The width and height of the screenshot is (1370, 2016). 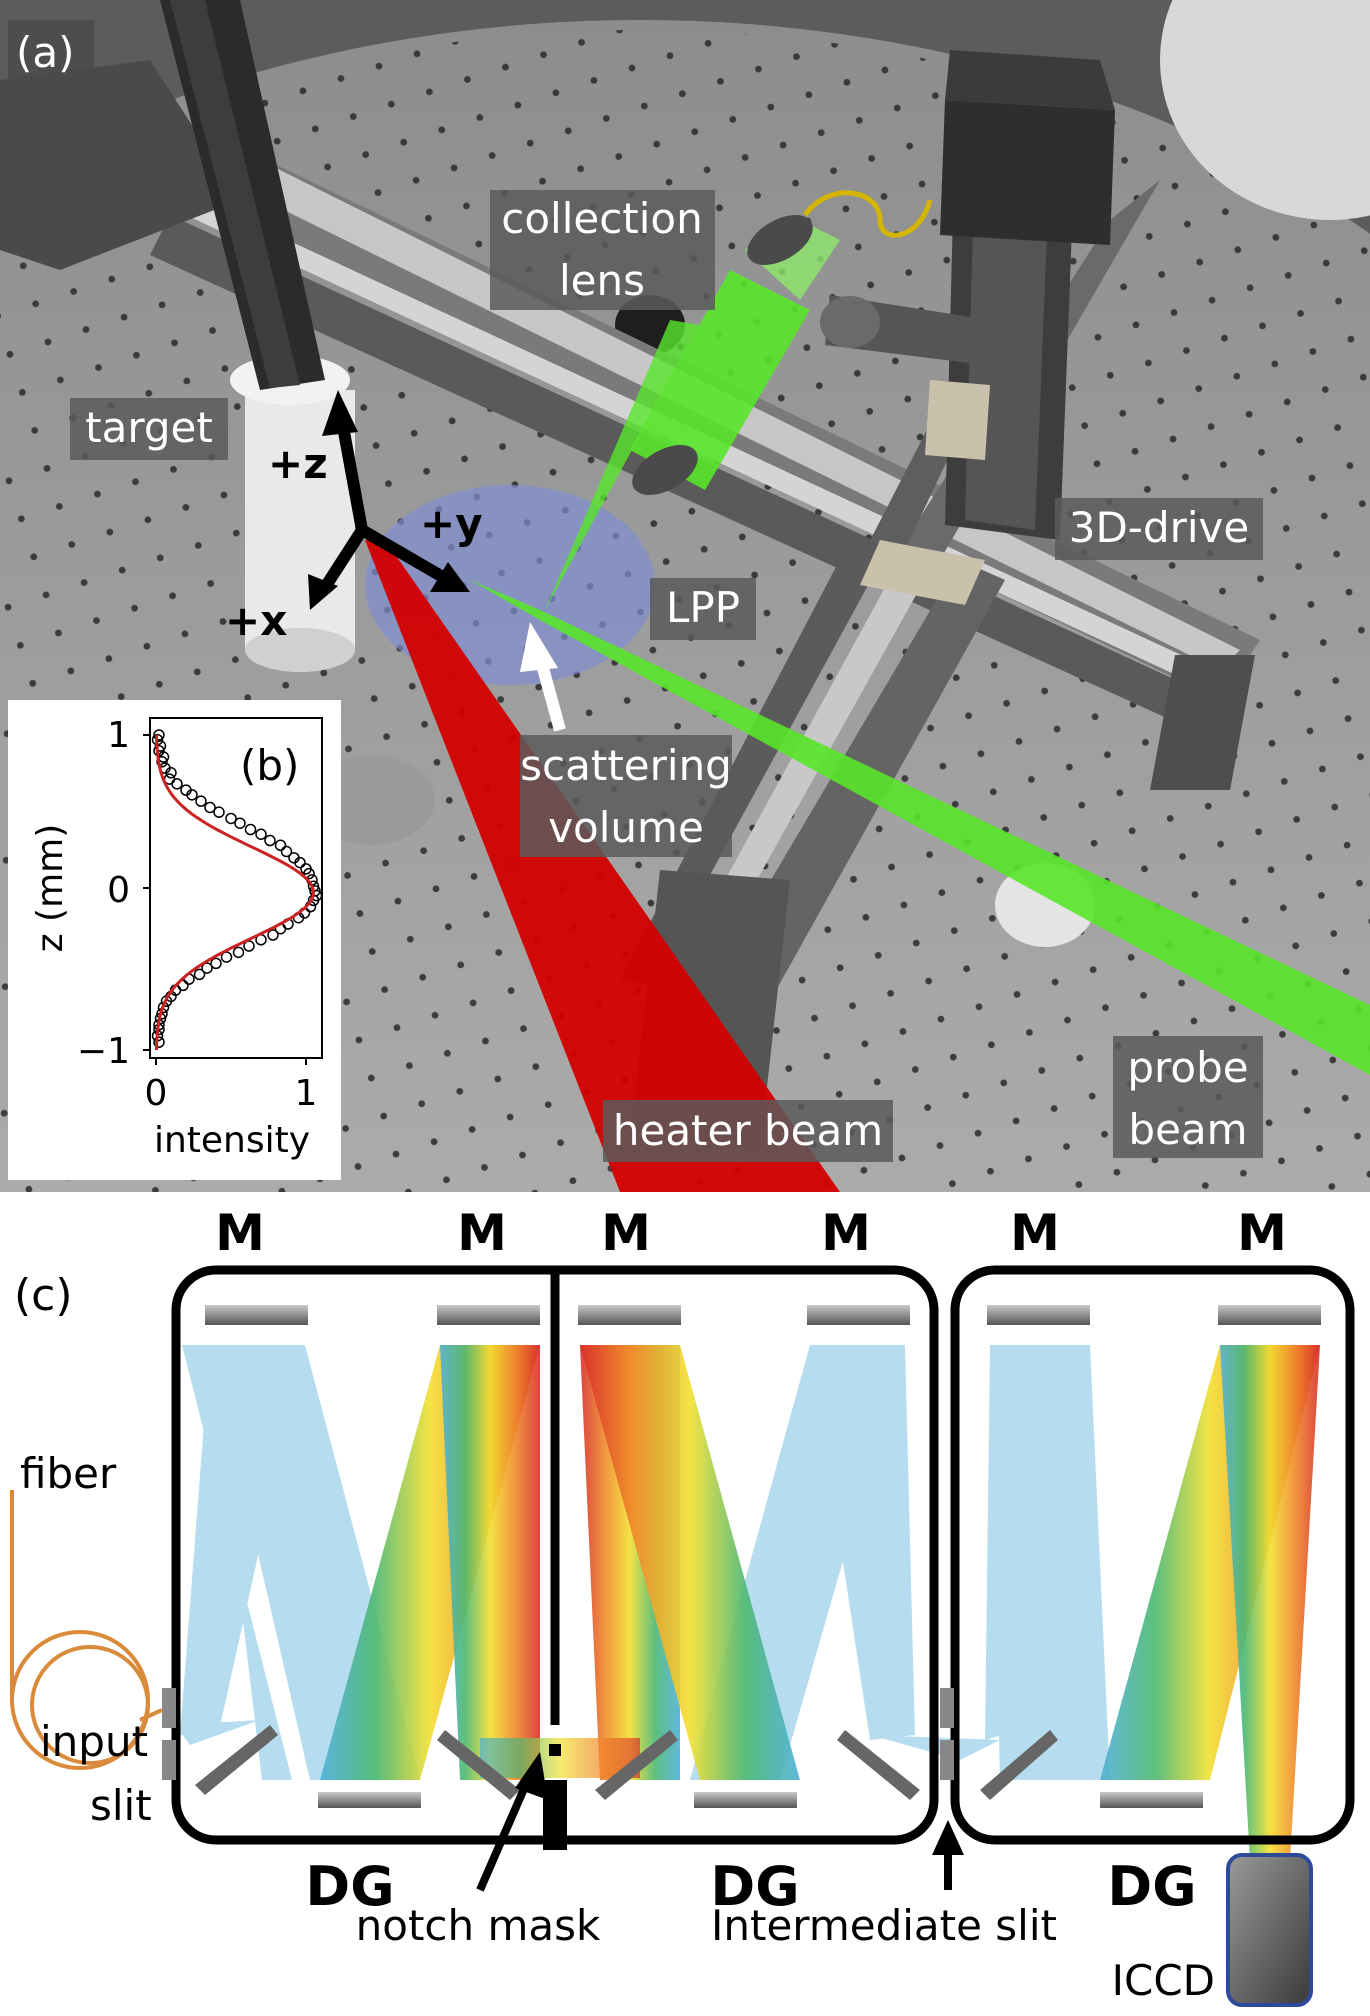 I want to click on scattering-volume-label-2: volume, so click(x=626, y=827).